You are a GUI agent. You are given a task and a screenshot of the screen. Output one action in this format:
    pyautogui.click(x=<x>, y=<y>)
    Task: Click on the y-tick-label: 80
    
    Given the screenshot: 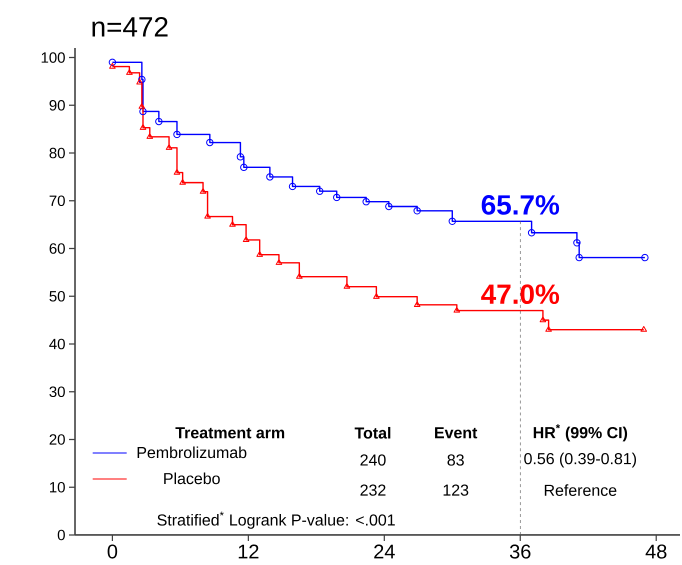 What is the action you would take?
    pyautogui.click(x=57, y=153)
    